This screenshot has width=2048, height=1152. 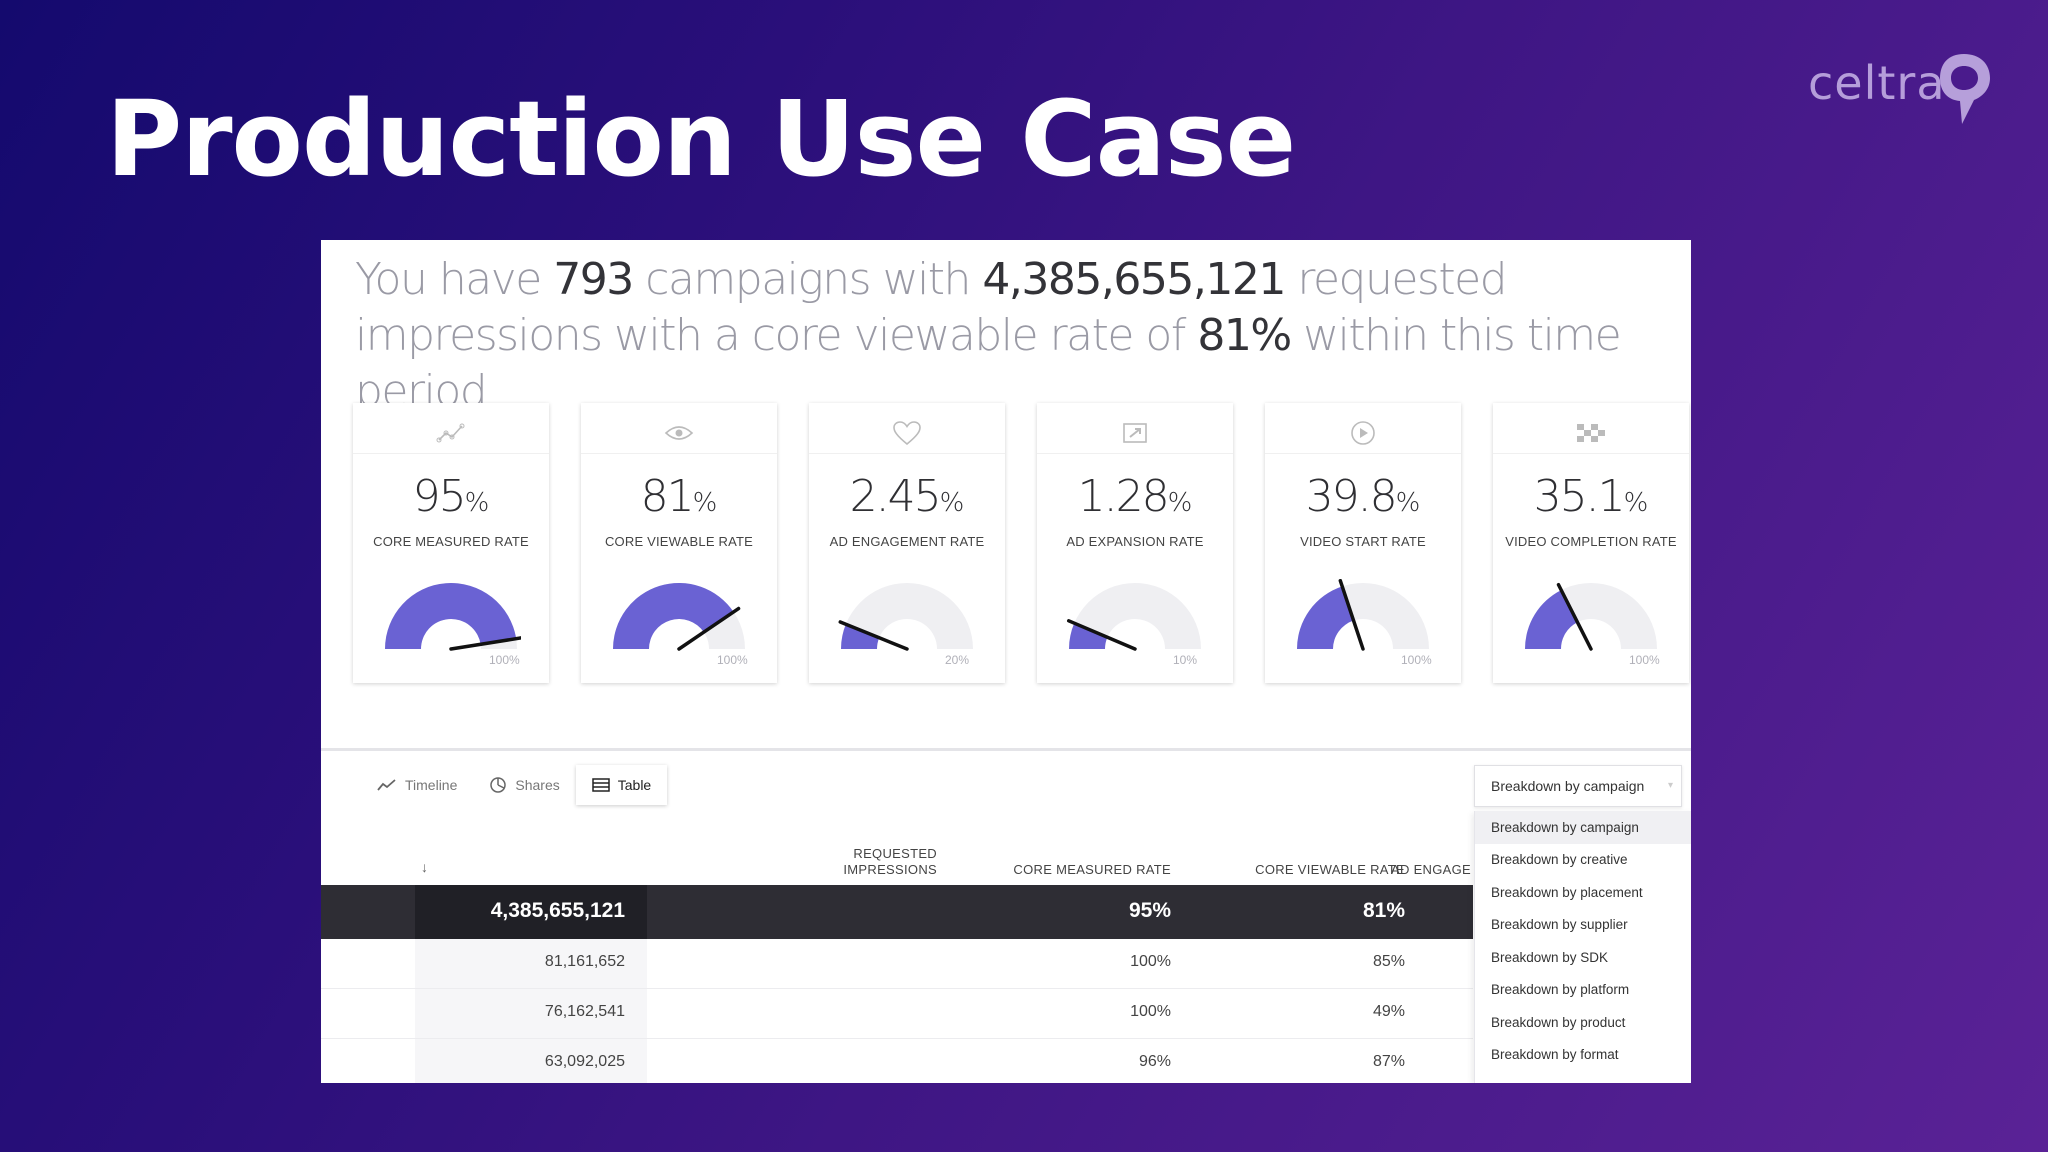 What do you see at coordinates (1568, 786) in the screenshot?
I see `breakdown-selected-value: Breakdown by campaign` at bounding box center [1568, 786].